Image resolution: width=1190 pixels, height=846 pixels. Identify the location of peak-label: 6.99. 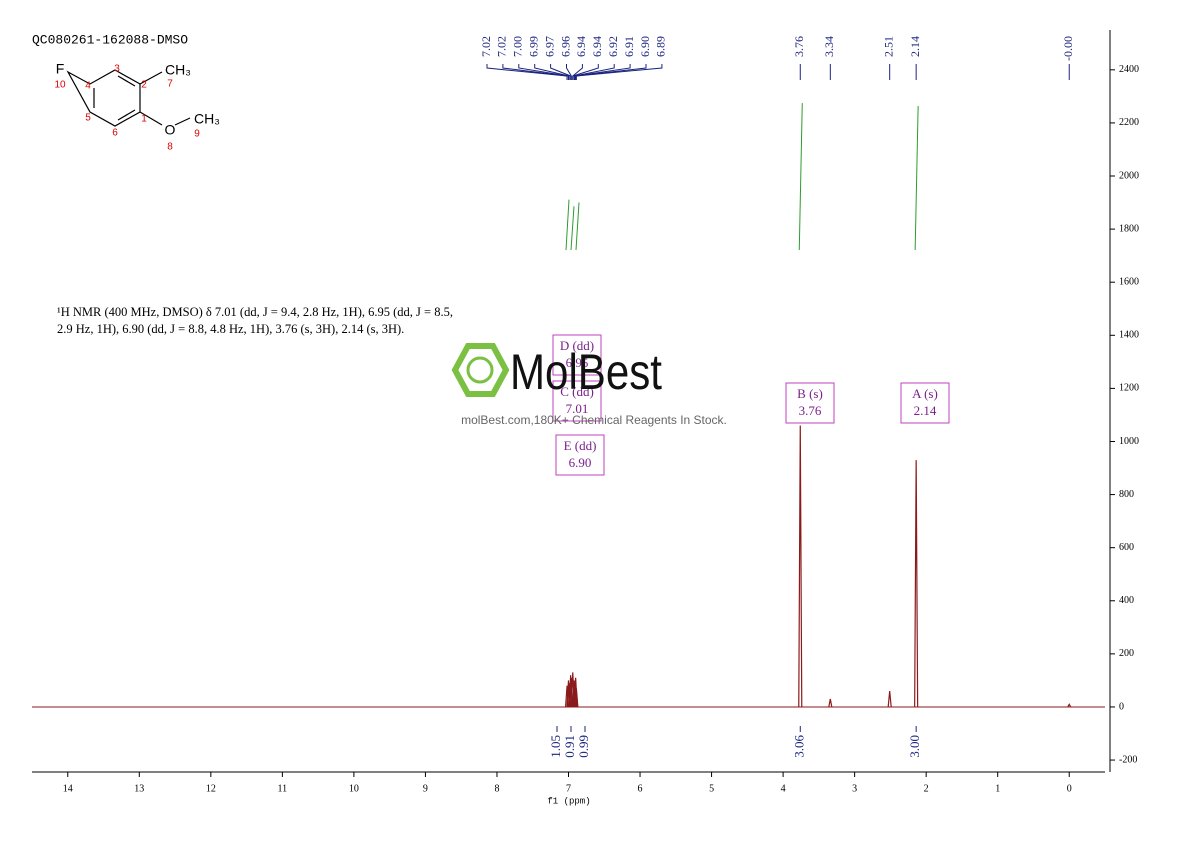
(533, 46).